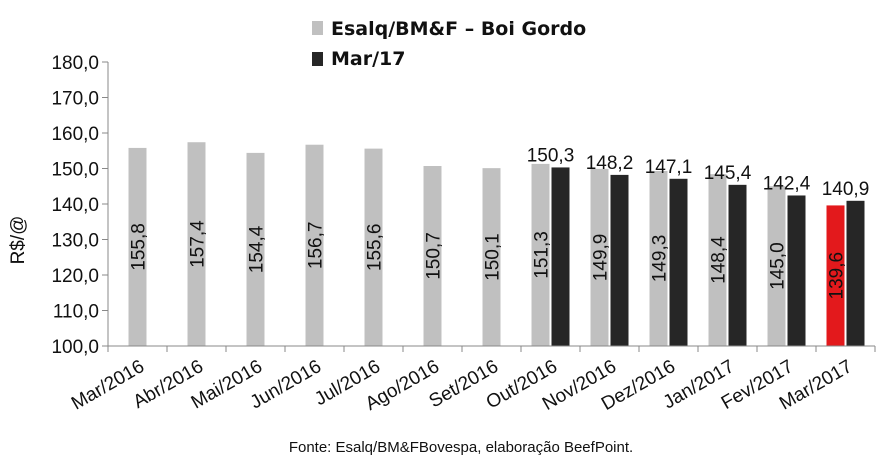  I want to click on bar-value-label-esalq: 148,4, so click(719, 260).